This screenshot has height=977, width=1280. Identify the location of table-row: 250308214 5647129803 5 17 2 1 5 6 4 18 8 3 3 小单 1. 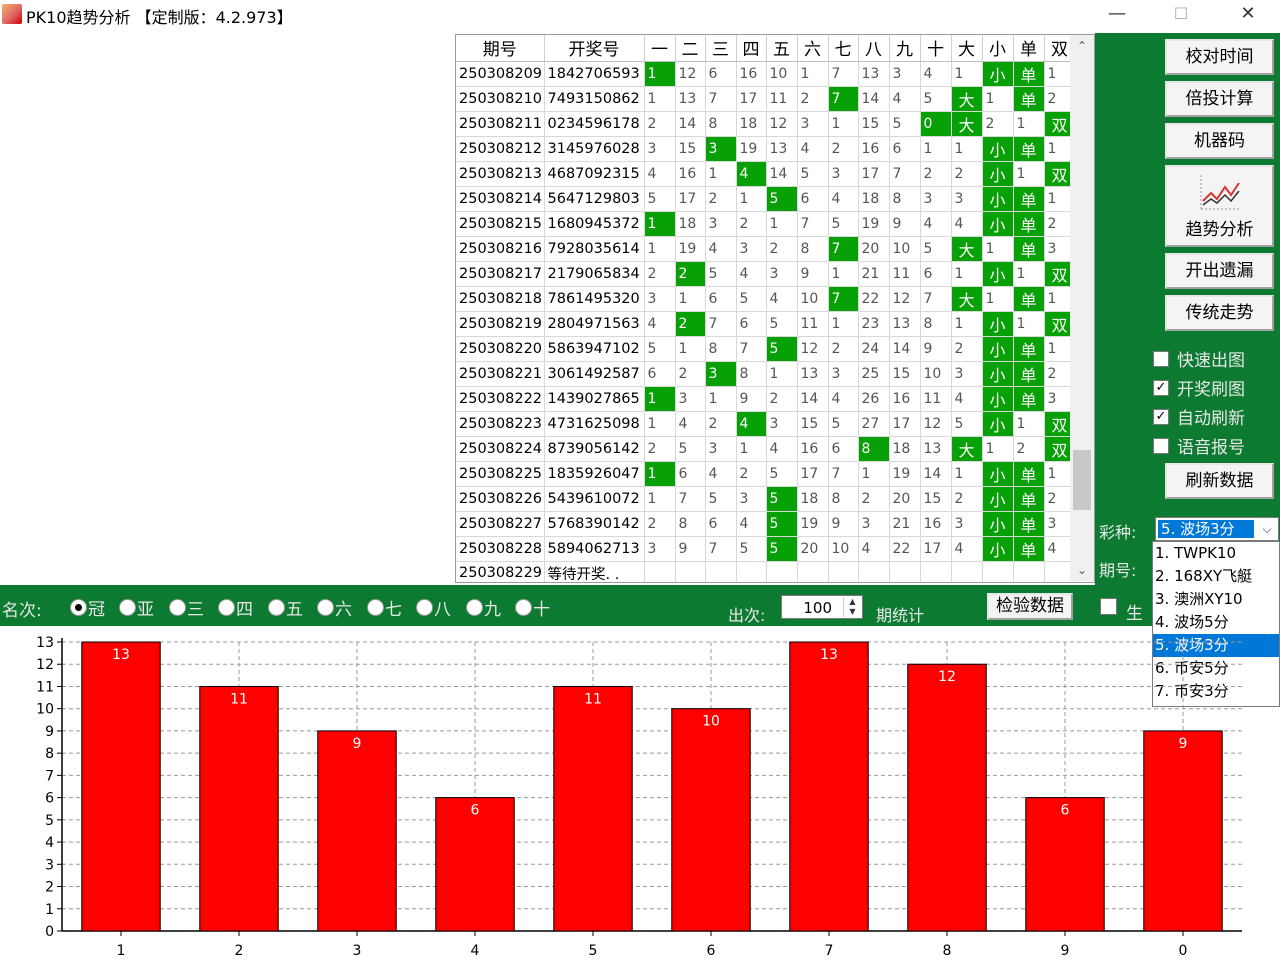
(766, 199).